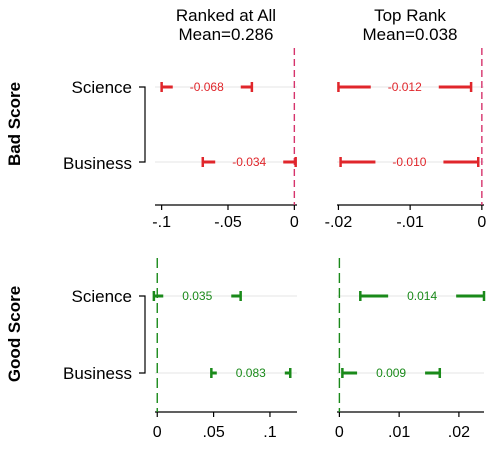  I want to click on cat-label-business-bad: Business, so click(97, 163).